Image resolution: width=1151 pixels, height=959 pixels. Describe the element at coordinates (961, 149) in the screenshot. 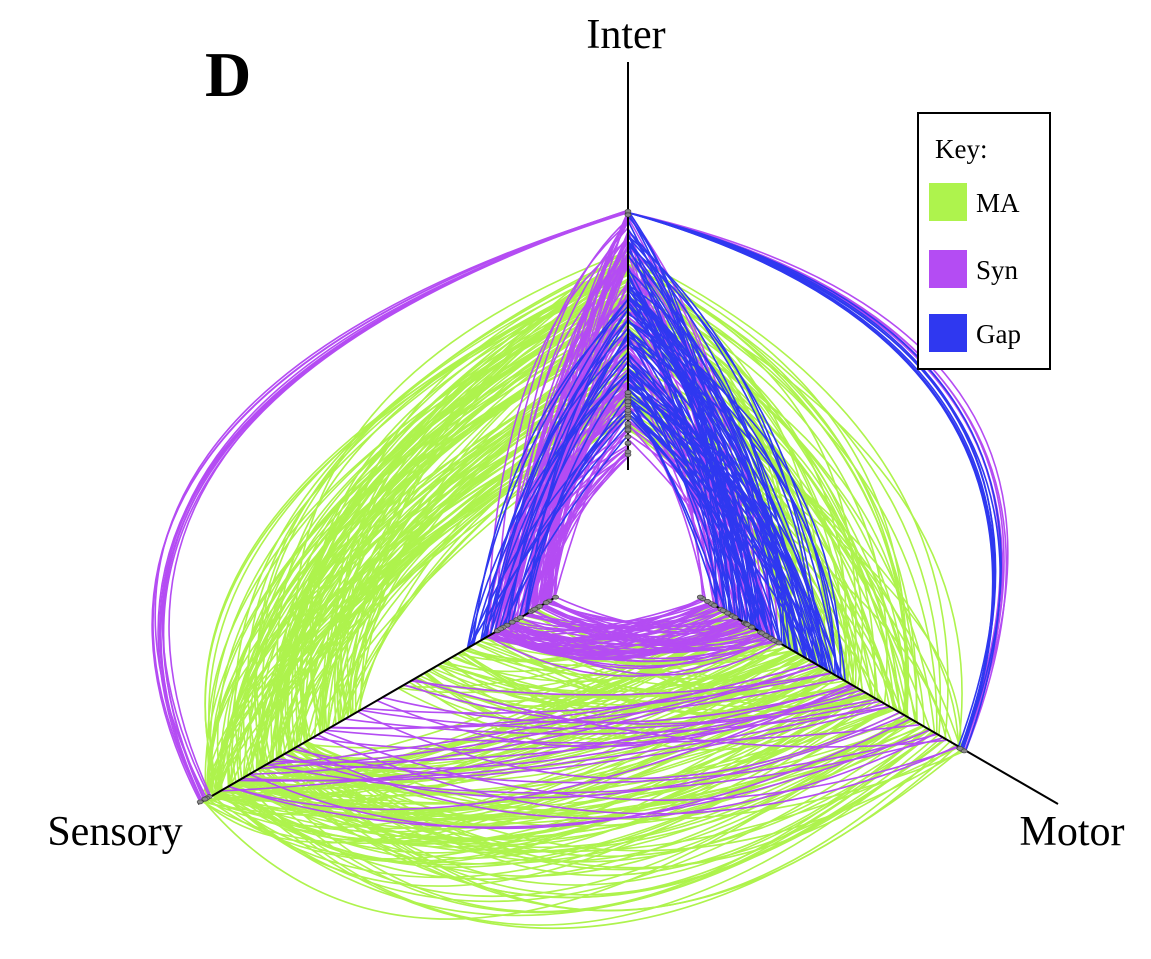

I see `legend-title: Key:` at that location.